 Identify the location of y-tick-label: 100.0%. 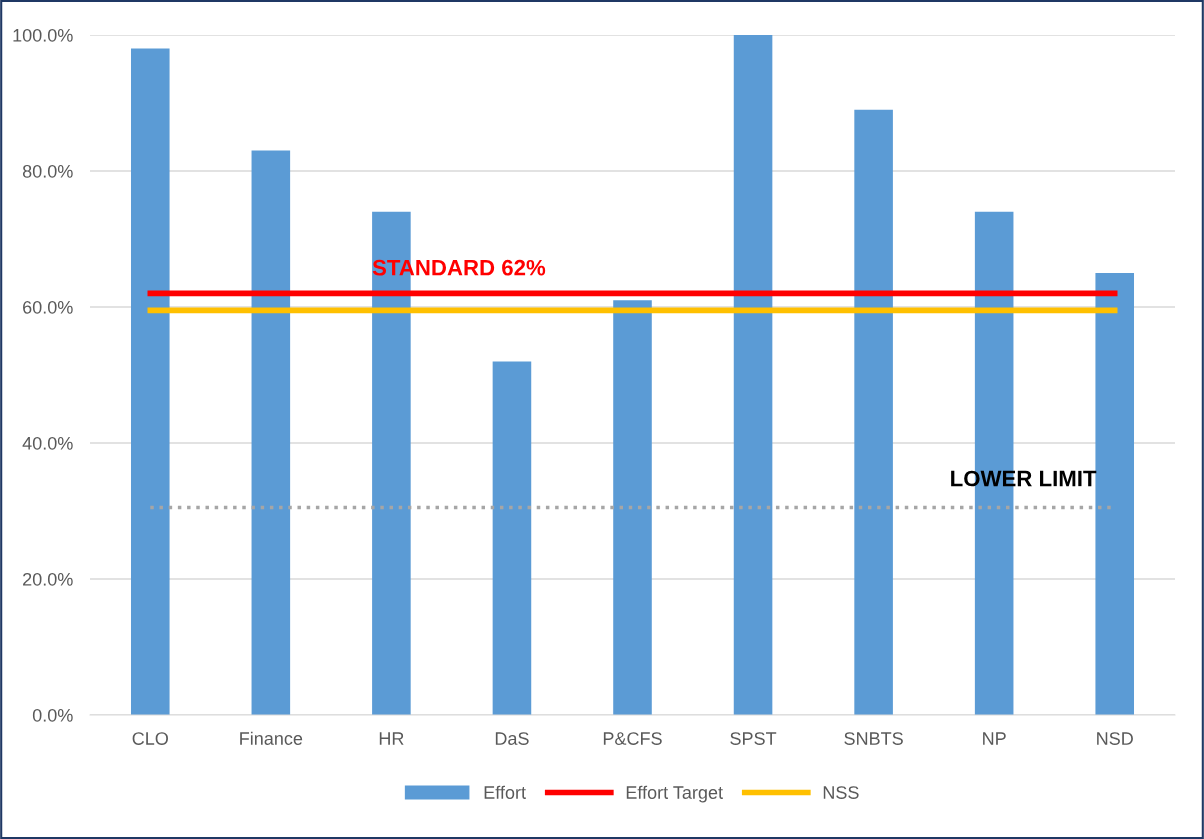
(43, 35).